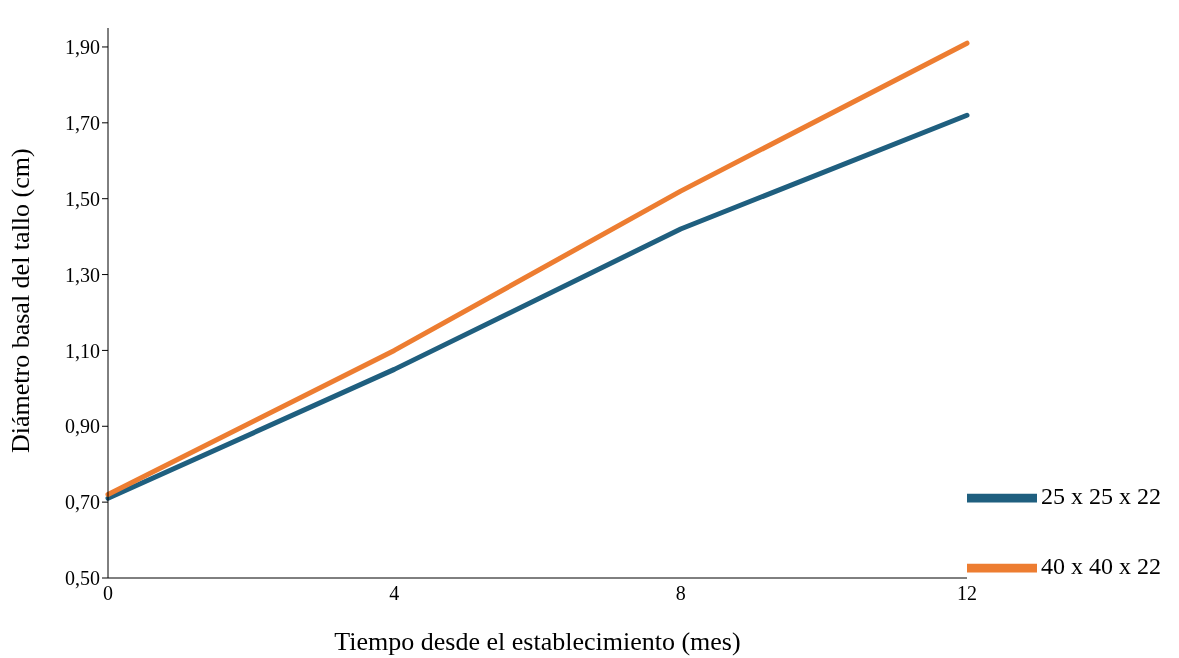 The height and width of the screenshot is (658, 1179). I want to click on y-tick-label: 1,70, so click(82, 122).